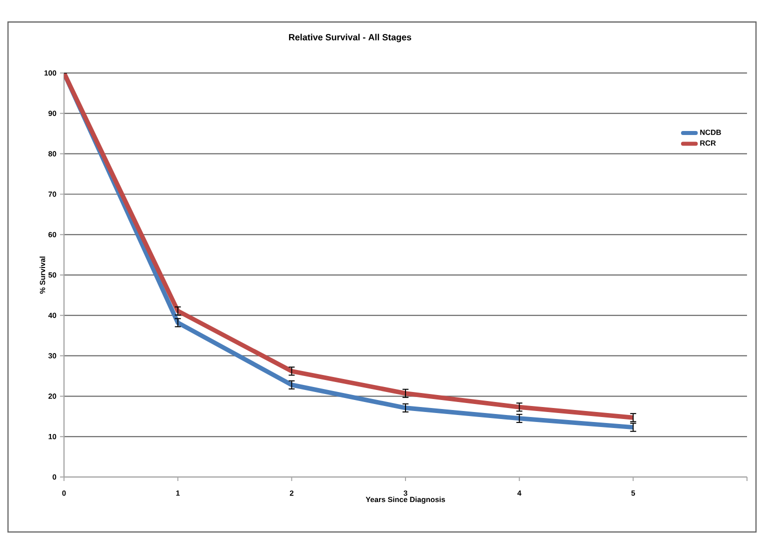 The height and width of the screenshot is (533, 764). Describe the element at coordinates (350, 38) in the screenshot. I see `chart-title: Relative Survival - All Stages` at that location.